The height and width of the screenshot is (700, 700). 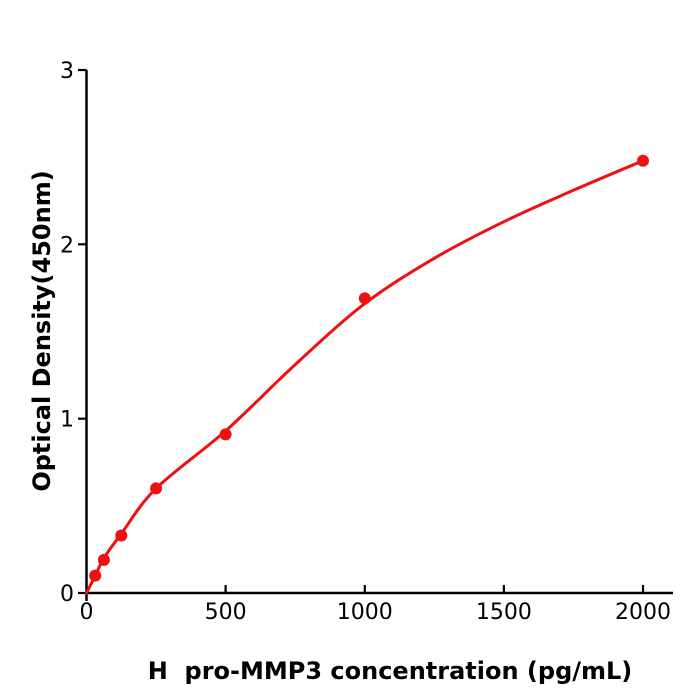 What do you see at coordinates (365, 612) in the screenshot?
I see `x-tick-label: 1000` at bounding box center [365, 612].